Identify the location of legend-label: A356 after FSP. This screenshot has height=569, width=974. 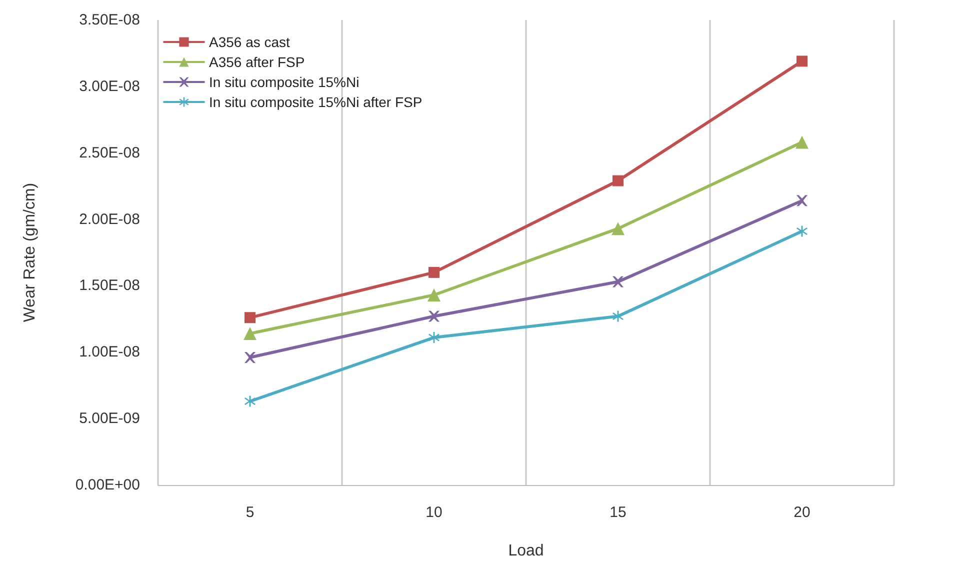
(257, 62).